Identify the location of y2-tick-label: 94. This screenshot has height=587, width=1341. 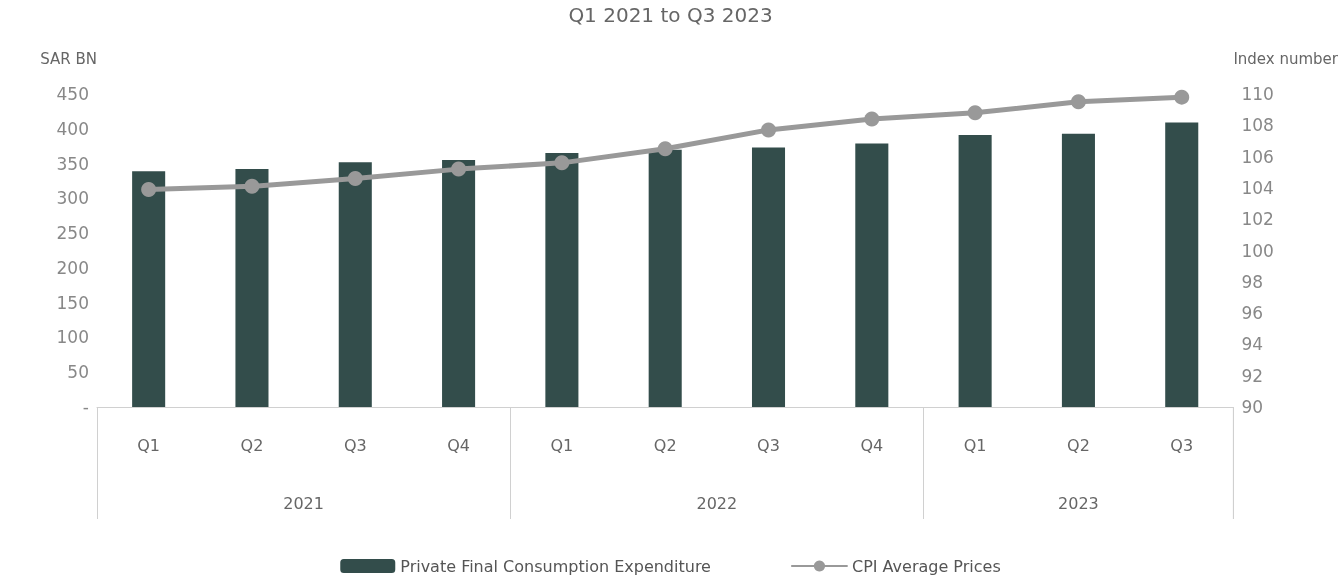
(1252, 344).